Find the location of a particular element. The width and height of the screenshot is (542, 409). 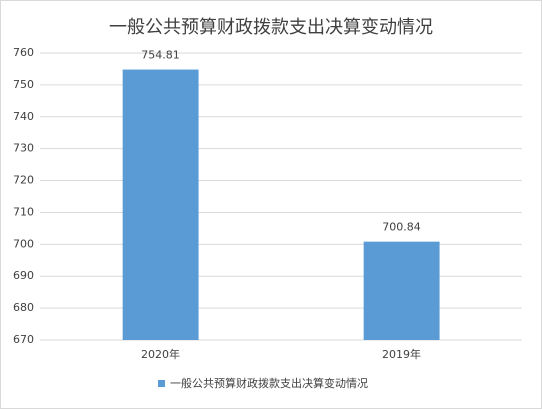

x-tick-label: 2019年 is located at coordinates (401, 354).